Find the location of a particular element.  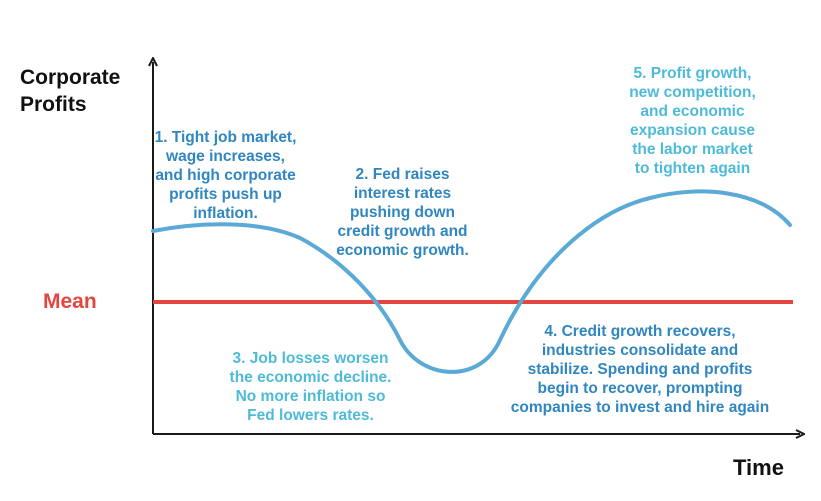

annotation-line: 2. Fed raises is located at coordinates (402, 174).